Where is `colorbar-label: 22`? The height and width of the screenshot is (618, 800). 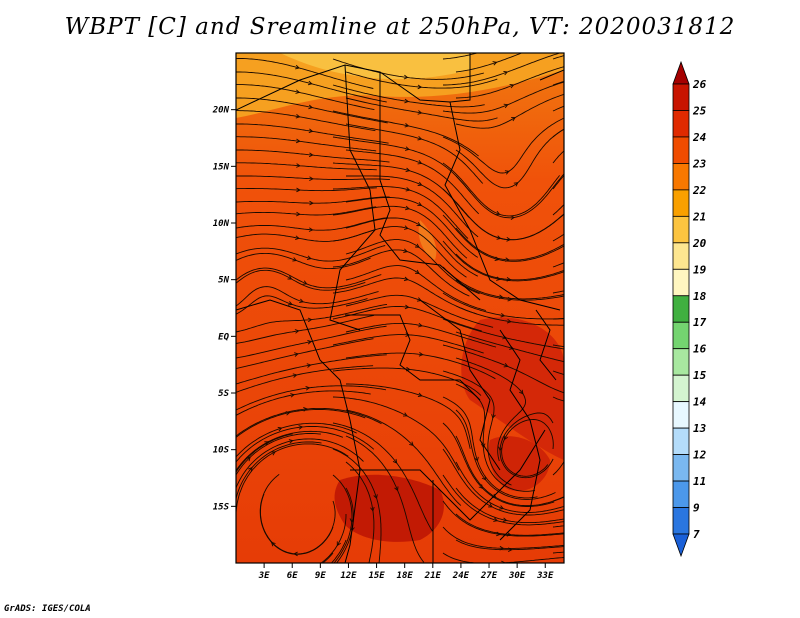 colorbar-label: 22 is located at coordinates (699, 190).